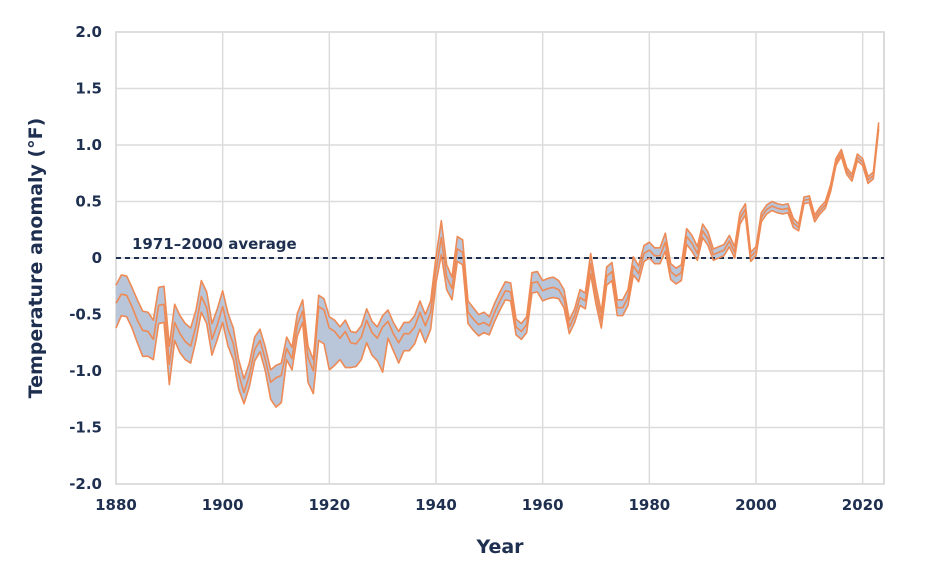 The height and width of the screenshot is (580, 928). I want to click on x-tick-label: 1940, so click(436, 505).